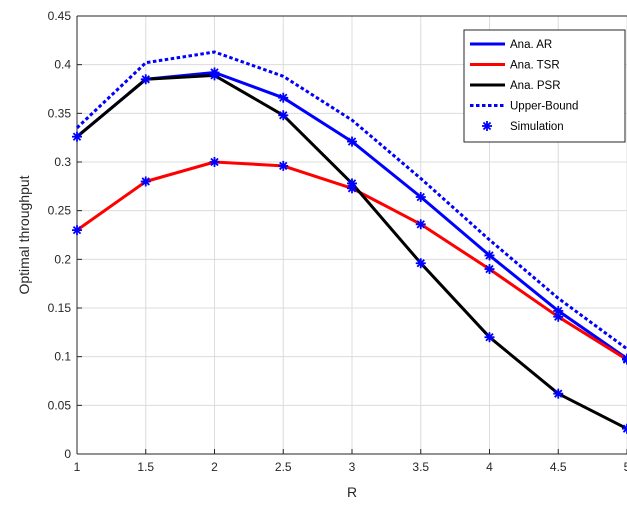  I want to click on y-tick-label: 0.3, so click(62, 162).